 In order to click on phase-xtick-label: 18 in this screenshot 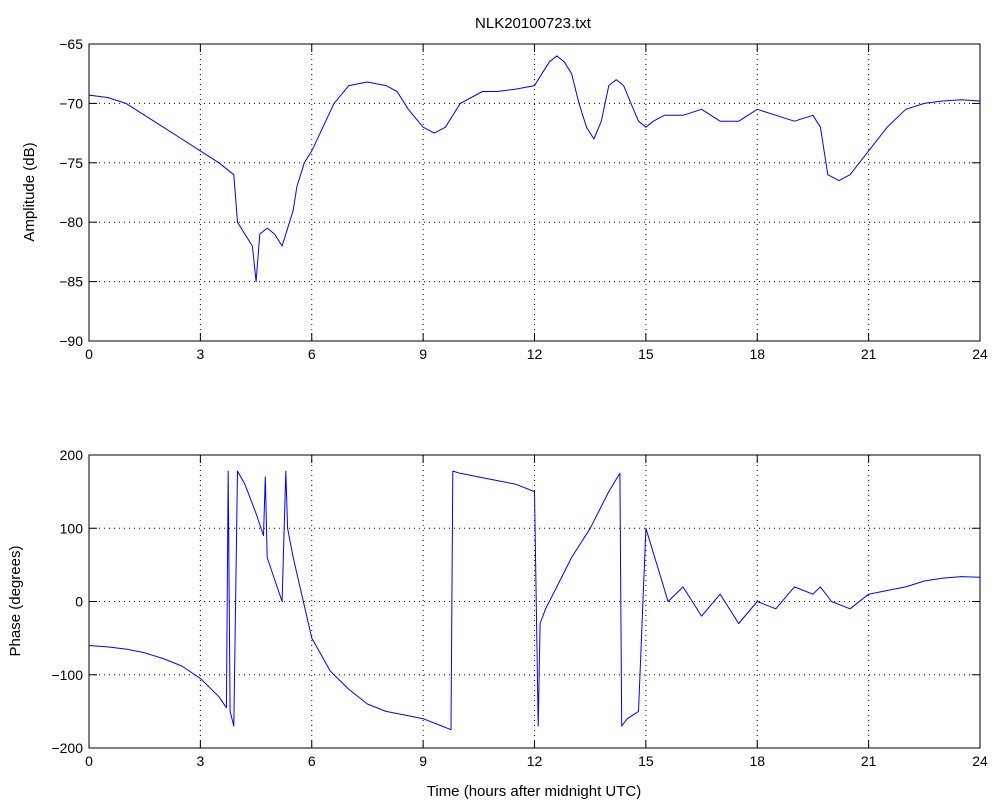, I will do `click(757, 761)`.